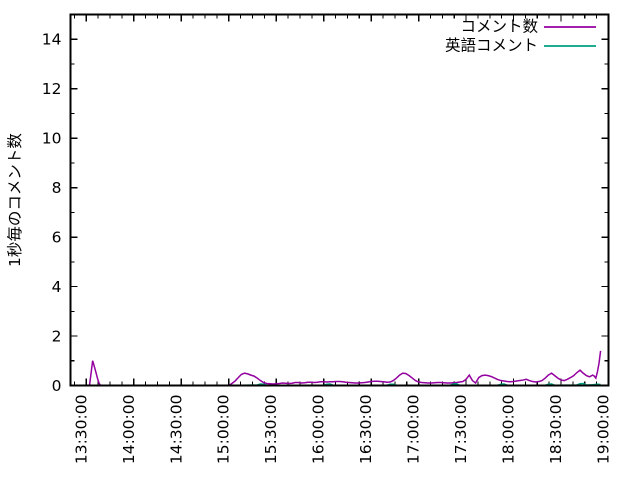 This screenshot has width=640, height=480. Describe the element at coordinates (224, 430) in the screenshot. I see `x-tick-label: 15:00:00` at that location.